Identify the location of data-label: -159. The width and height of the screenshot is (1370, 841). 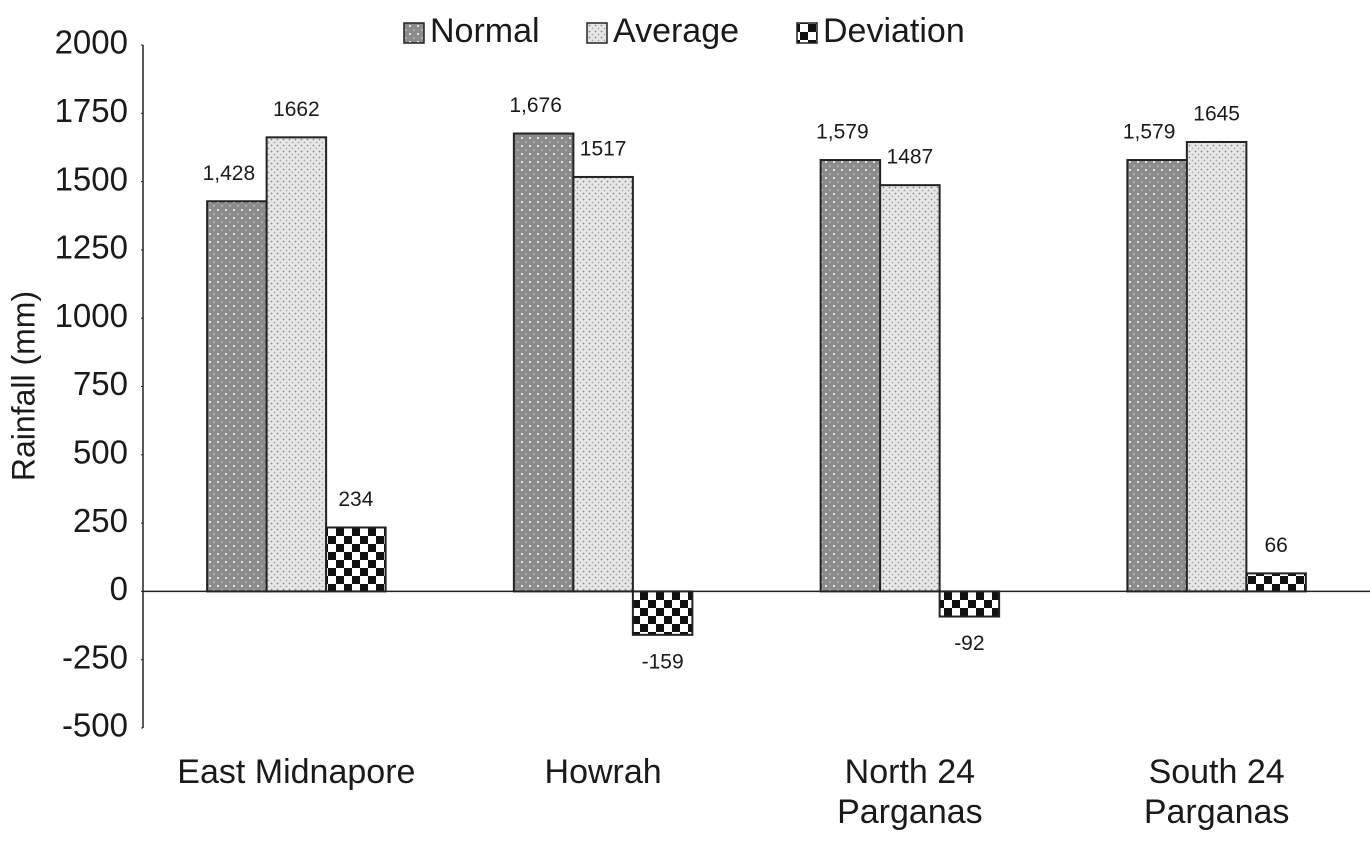
(663, 661).